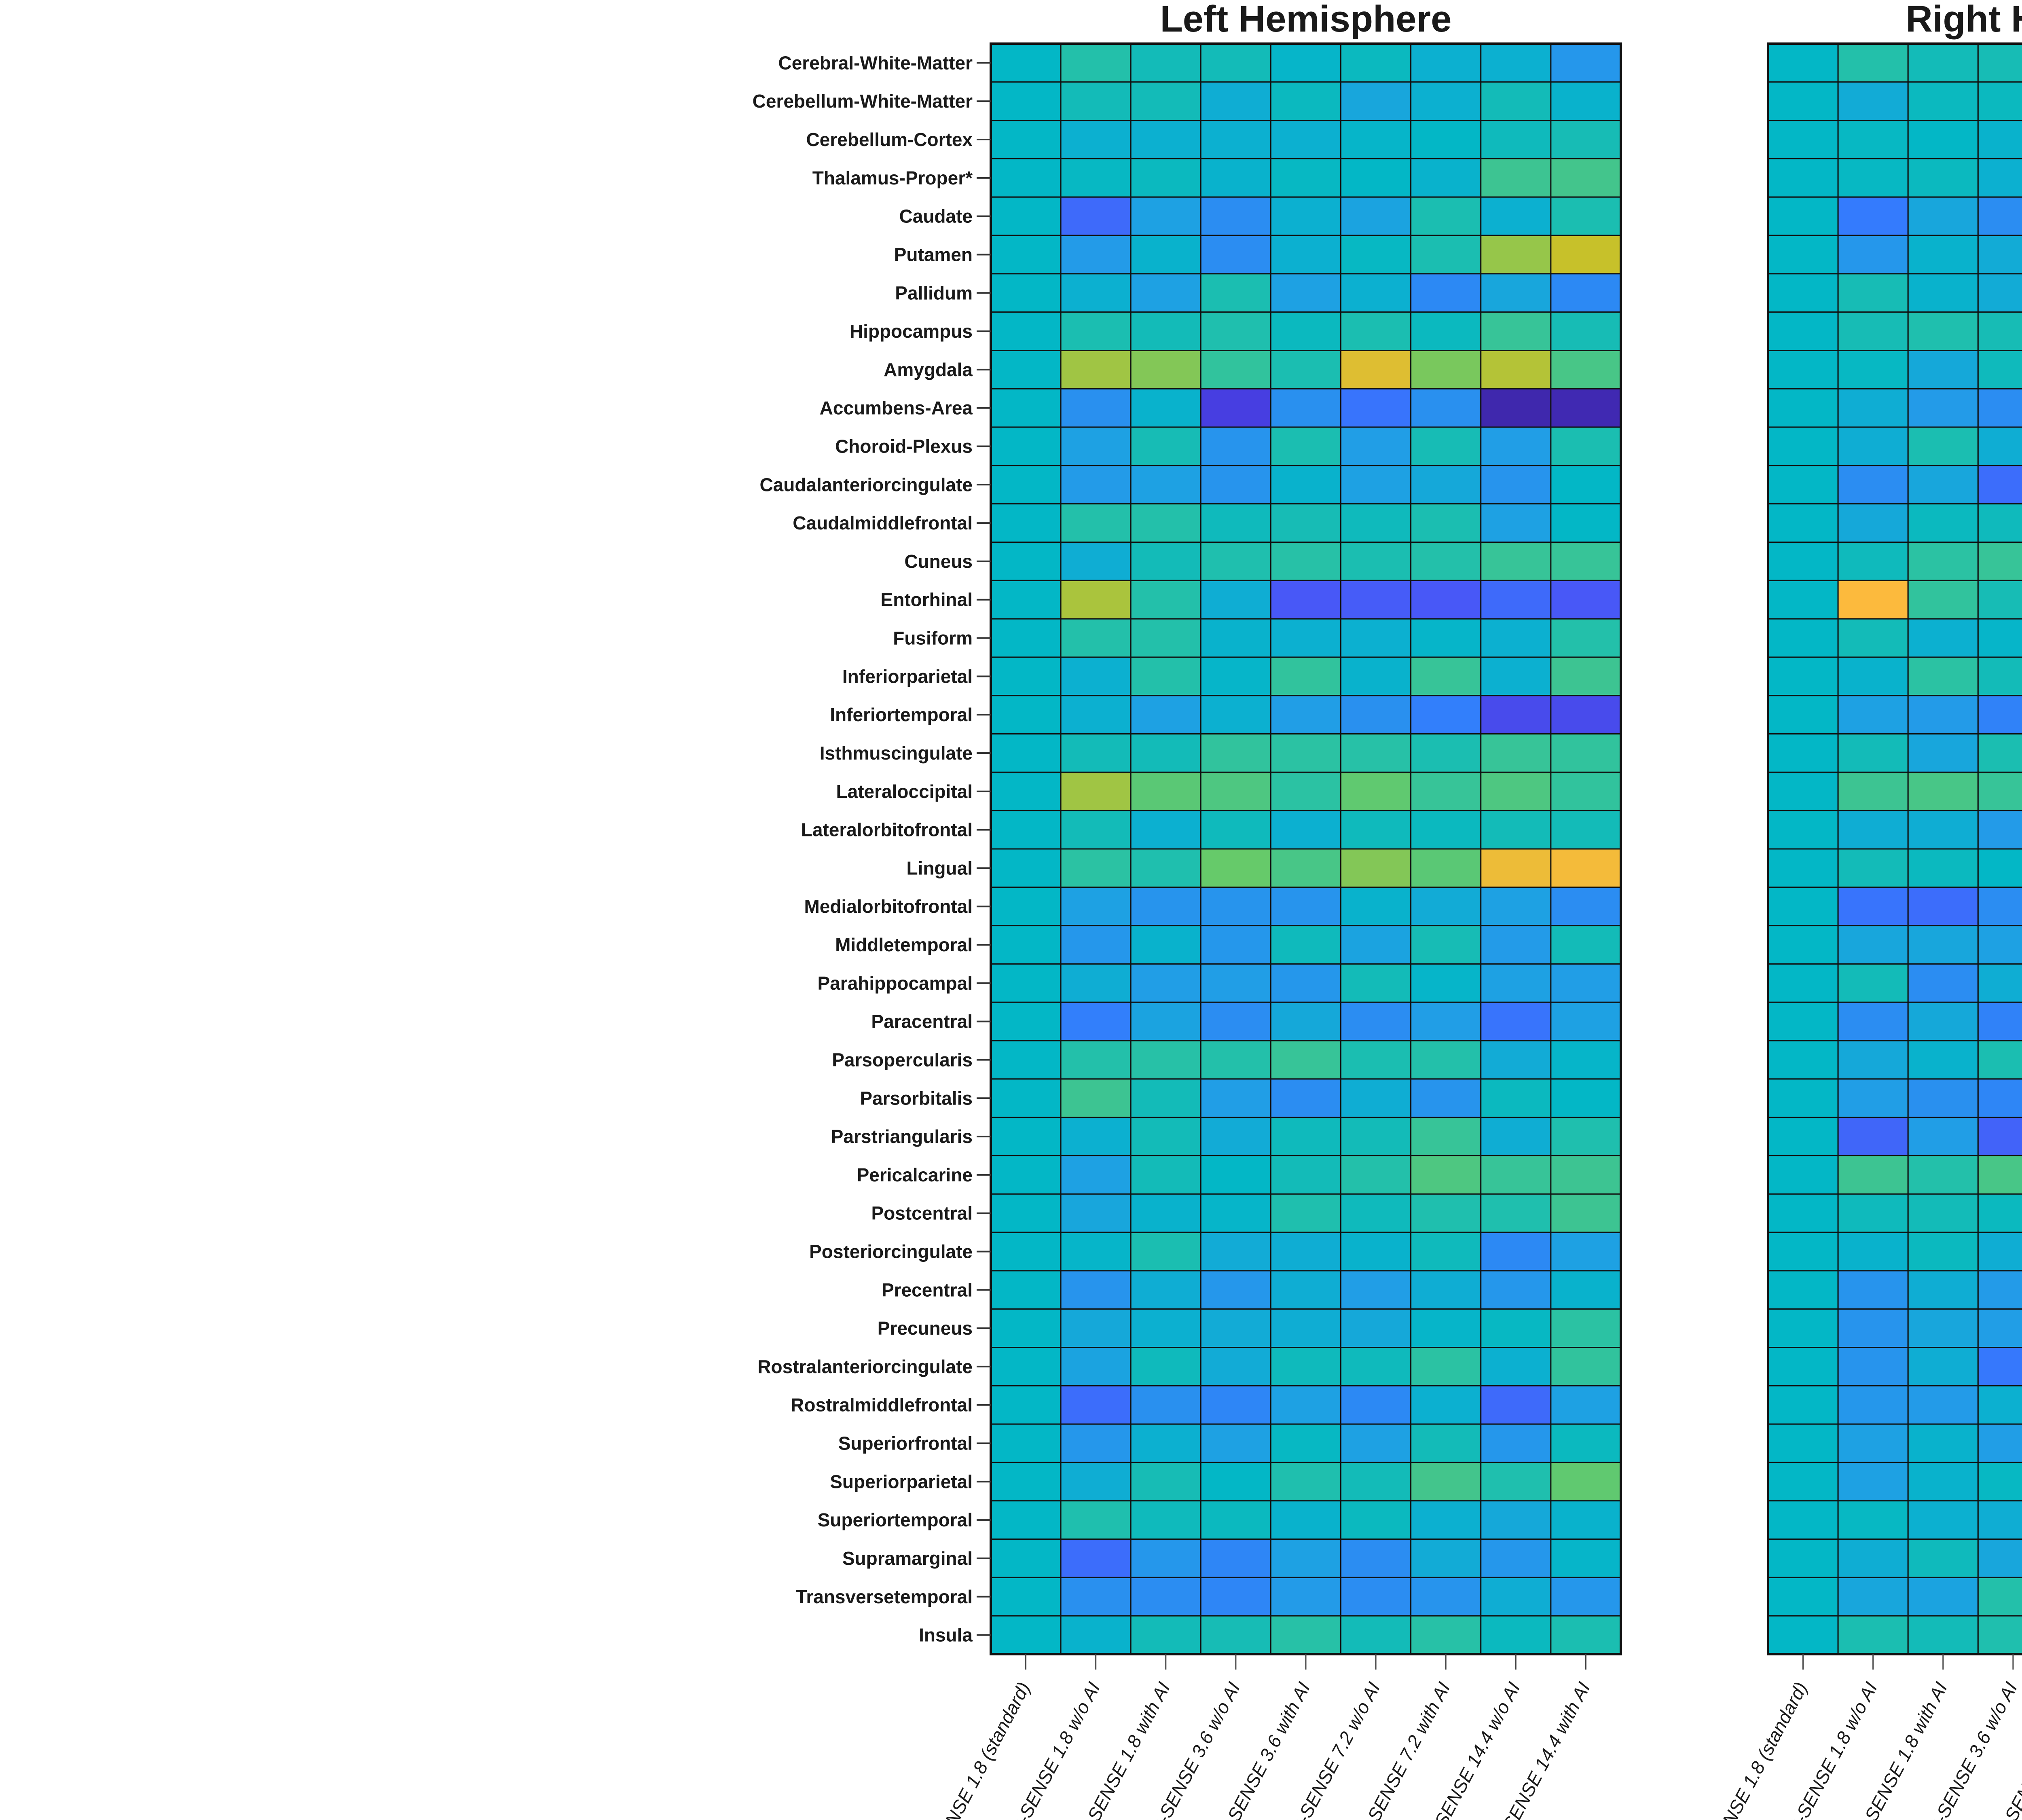  I want to click on row-label: Parstriangularis, so click(902, 1136).